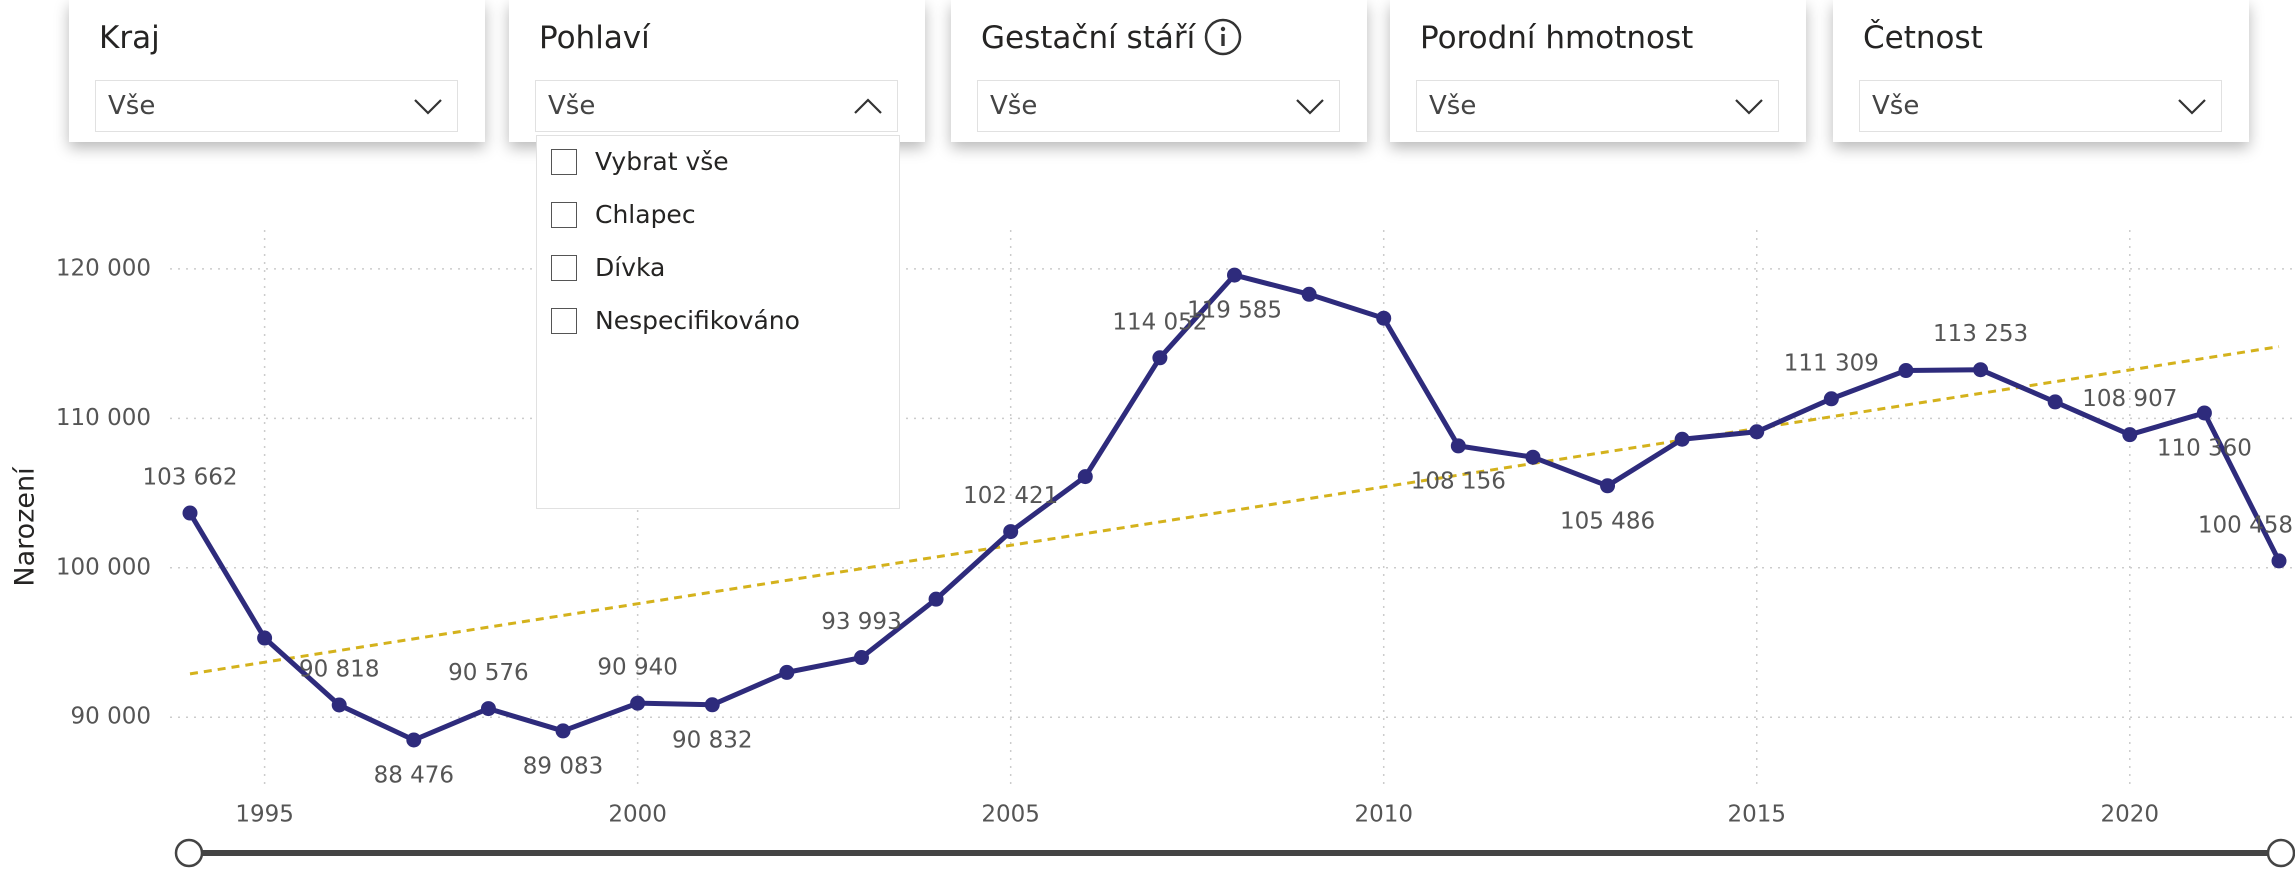 Image resolution: width=2295 pixels, height=870 pixels. What do you see at coordinates (1756, 815) in the screenshot?
I see `x-tick-label: 2015` at bounding box center [1756, 815].